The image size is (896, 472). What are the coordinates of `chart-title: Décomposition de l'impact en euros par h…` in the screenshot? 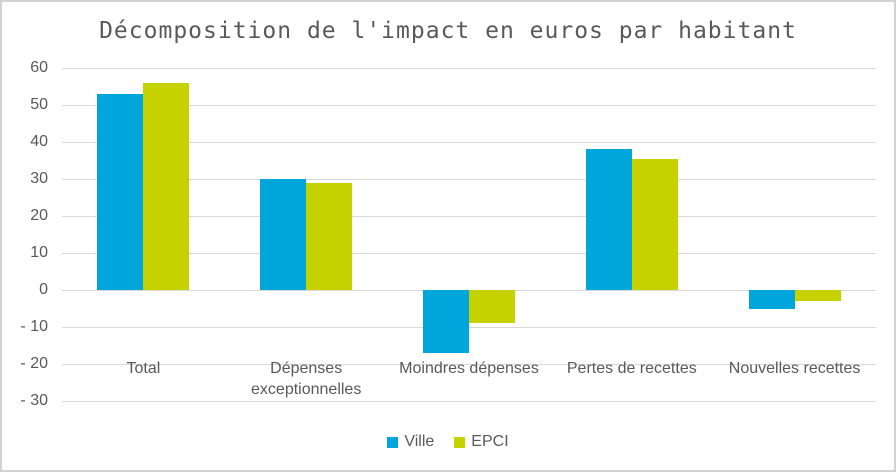 It's located at (448, 31).